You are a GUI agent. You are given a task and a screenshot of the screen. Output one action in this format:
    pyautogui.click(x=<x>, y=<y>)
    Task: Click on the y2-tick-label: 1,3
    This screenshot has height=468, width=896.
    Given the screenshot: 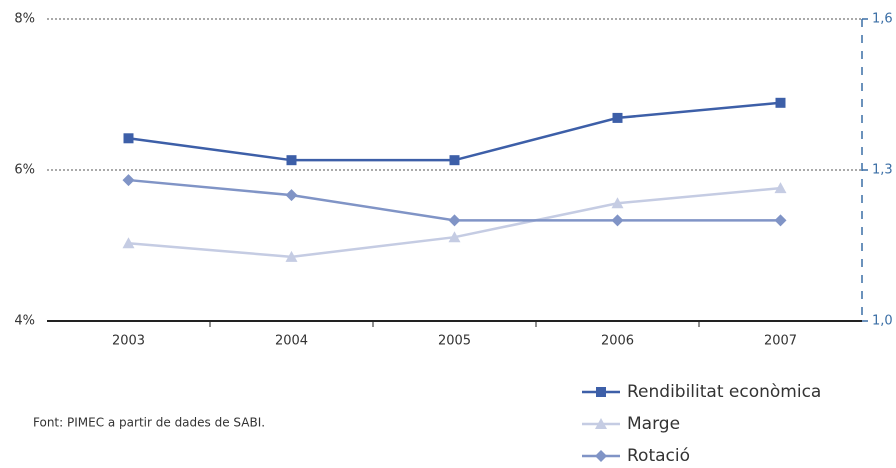 What is the action you would take?
    pyautogui.click(x=882, y=170)
    